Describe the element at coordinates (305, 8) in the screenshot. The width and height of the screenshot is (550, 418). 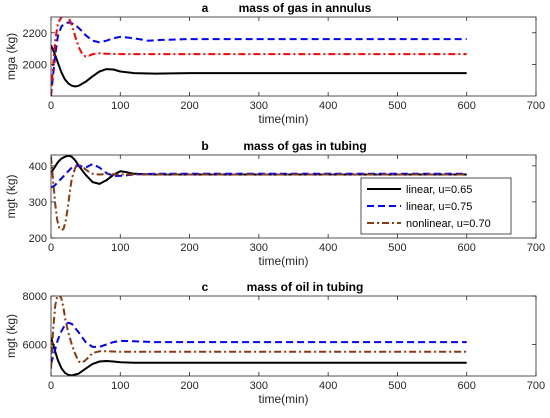
I see `panel-title: mass of gas in annulus` at that location.